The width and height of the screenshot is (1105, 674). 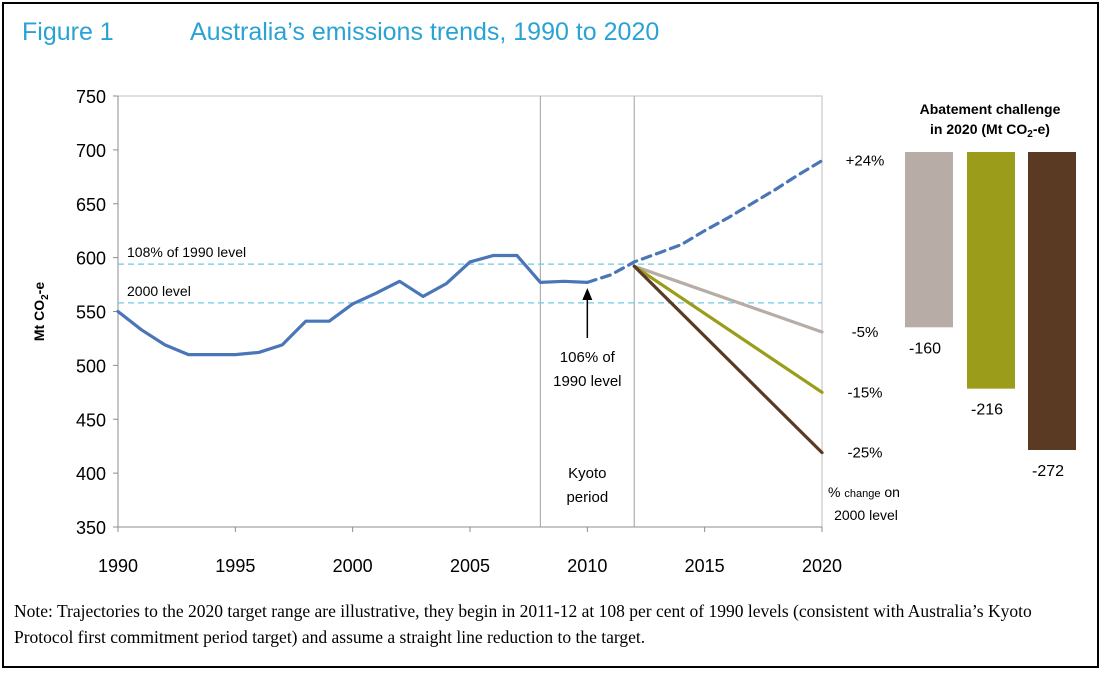 What do you see at coordinates (91, 205) in the screenshot?
I see `y-tick-label: 650` at bounding box center [91, 205].